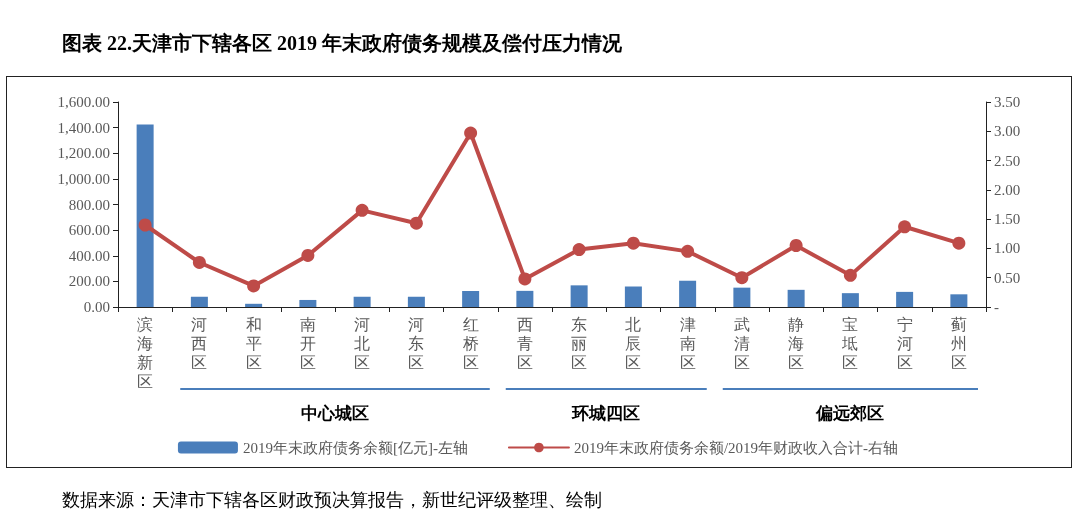  What do you see at coordinates (332, 500) in the screenshot?
I see `source-note: 数据来源：天津市下辖各区财政预决算报告，新世纪评级整理、绘制` at bounding box center [332, 500].